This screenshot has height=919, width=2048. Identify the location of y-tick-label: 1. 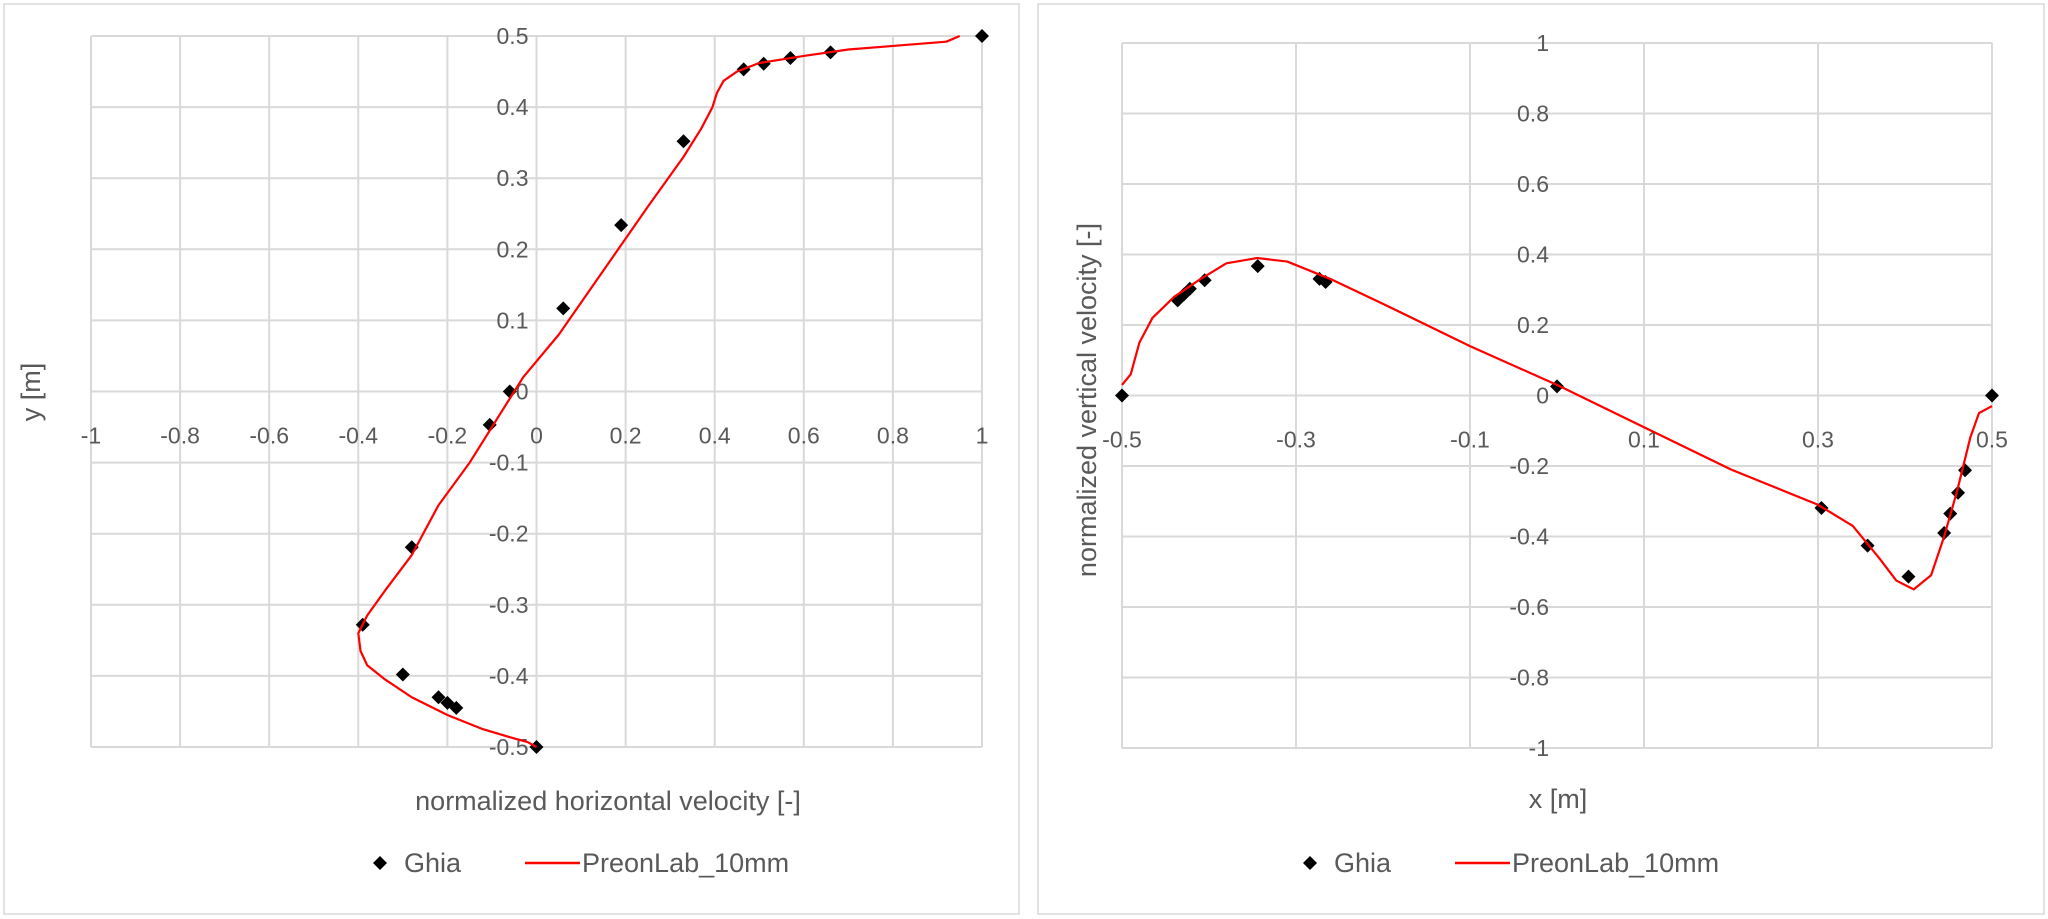
(1542, 43).